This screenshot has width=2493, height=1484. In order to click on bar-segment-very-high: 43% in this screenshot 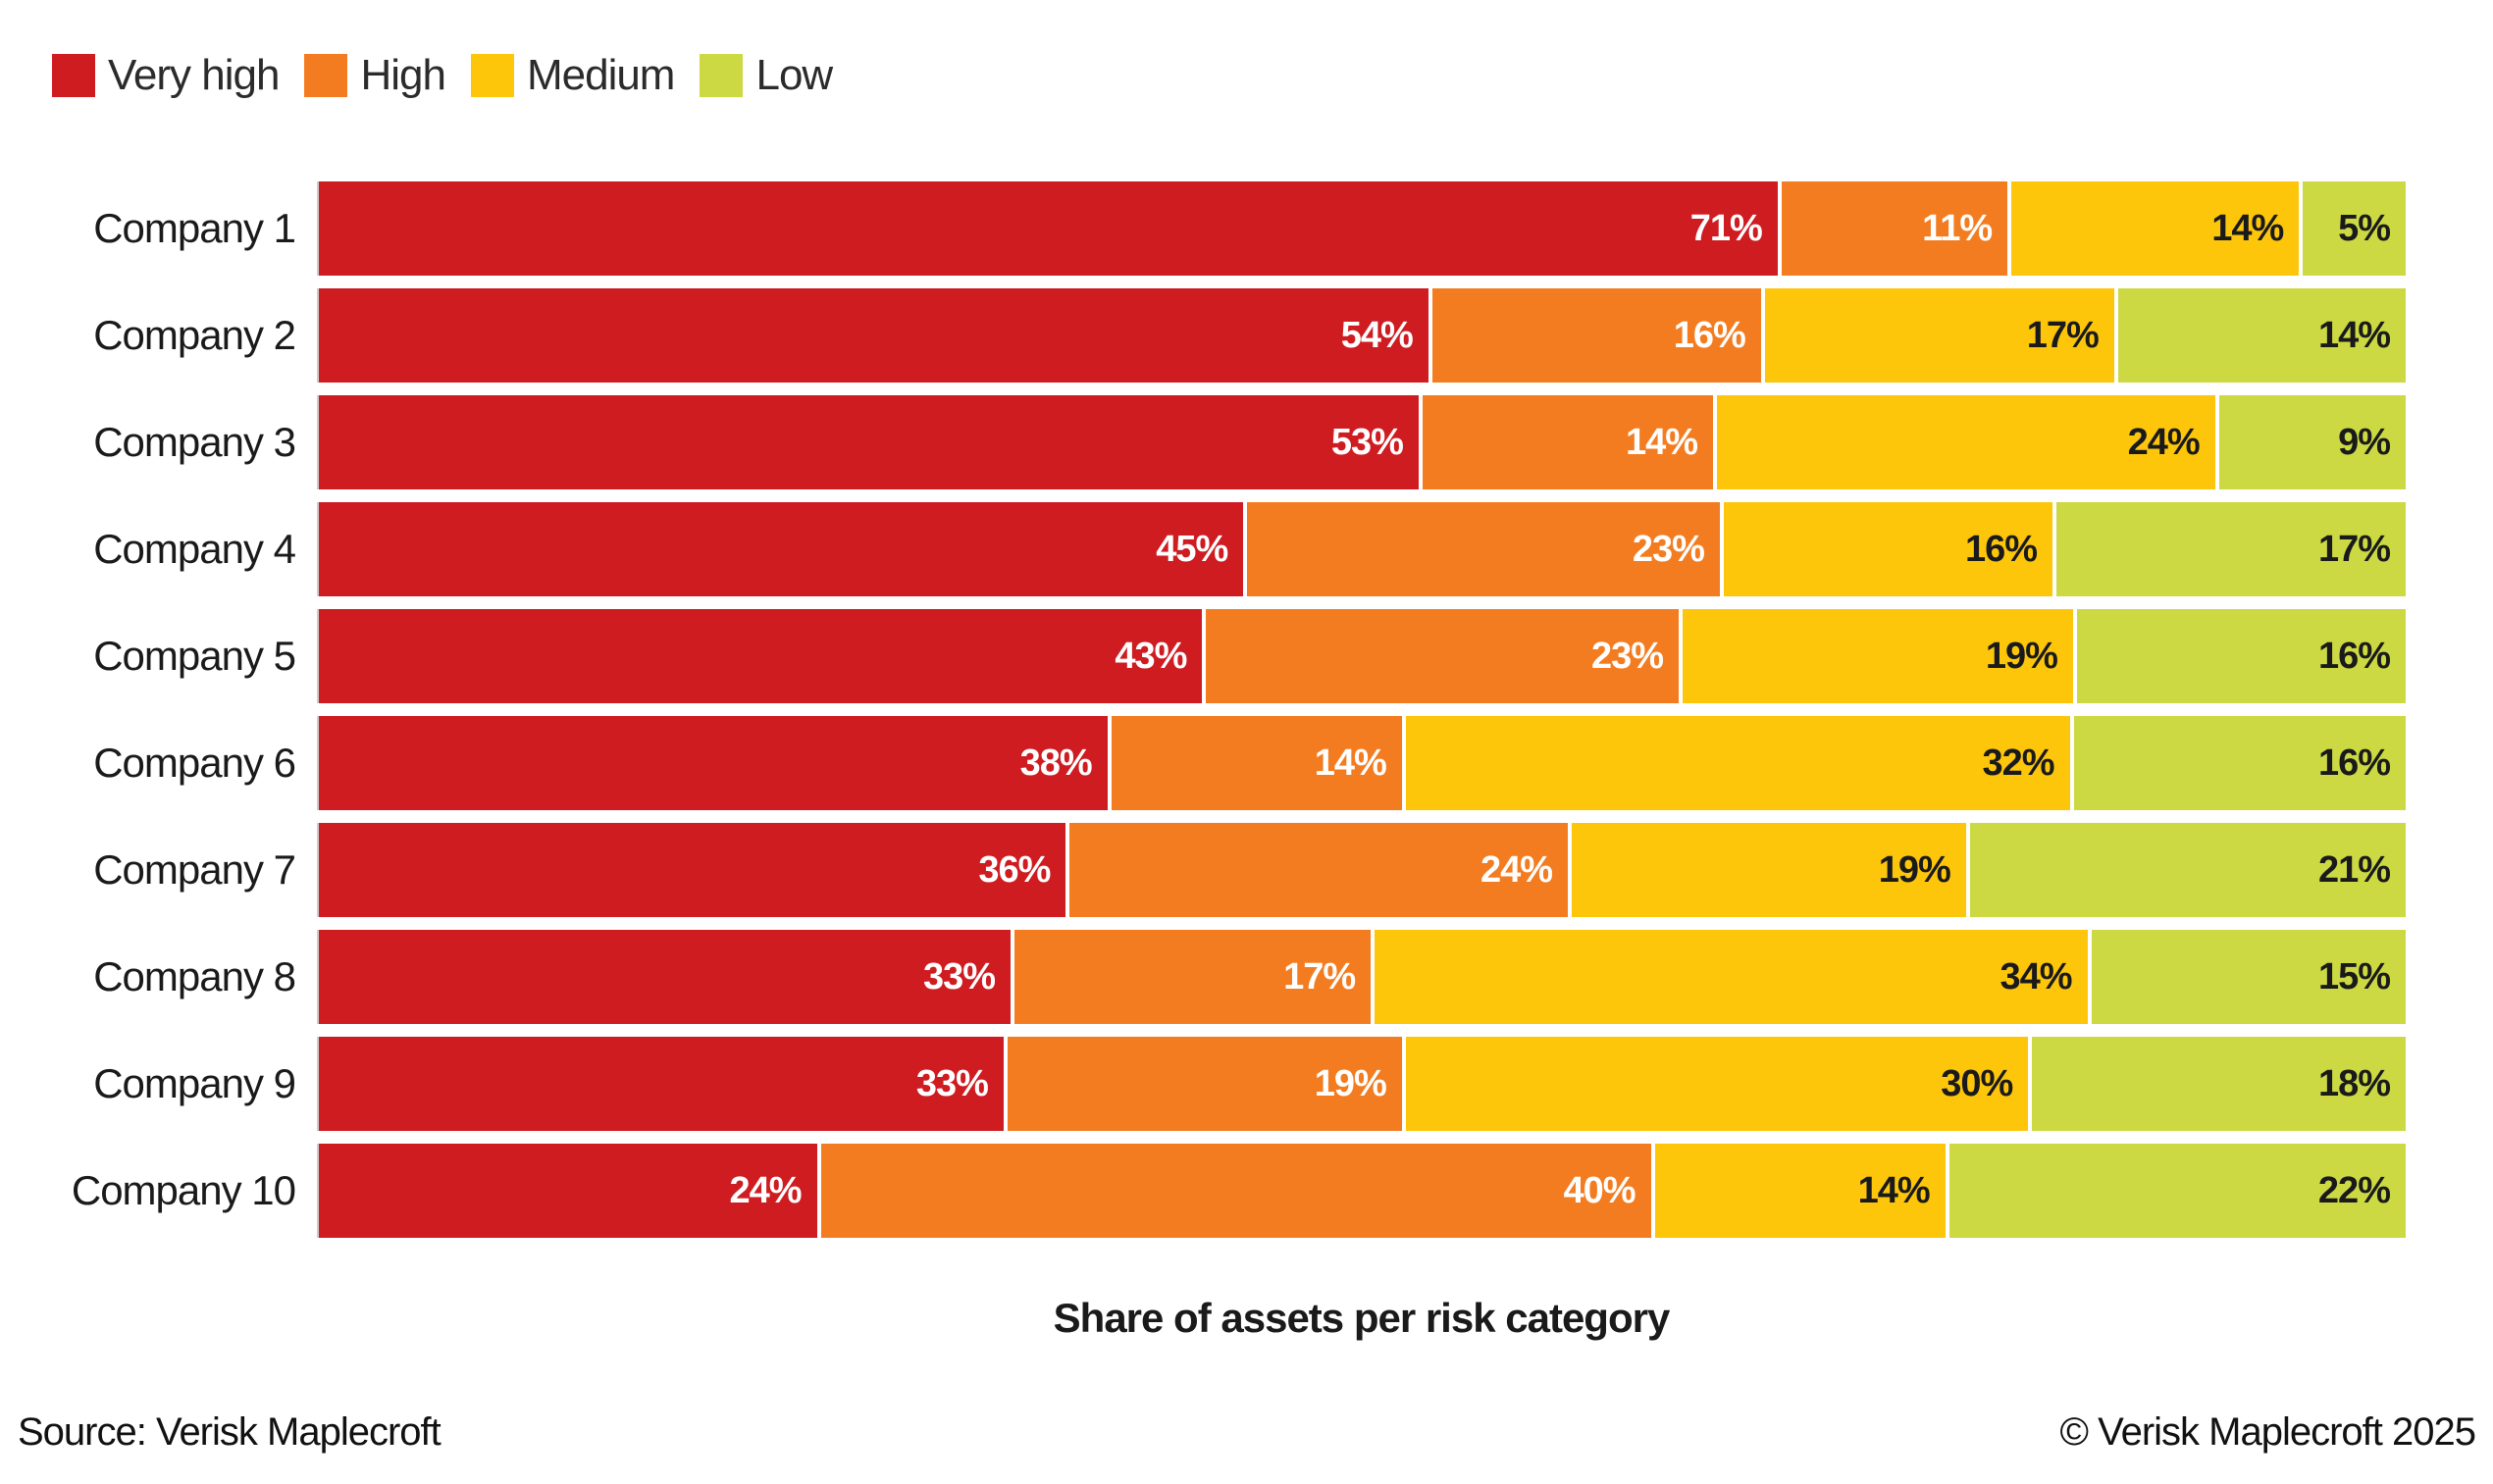, I will do `click(761, 656)`.